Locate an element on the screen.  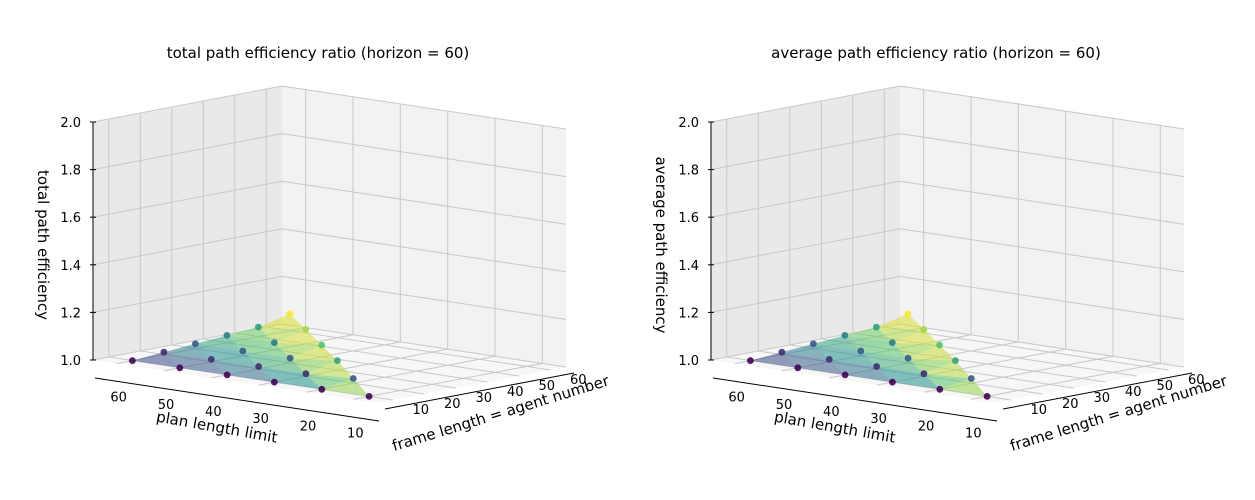
z-tick-label: 1.8 is located at coordinates (70, 171).